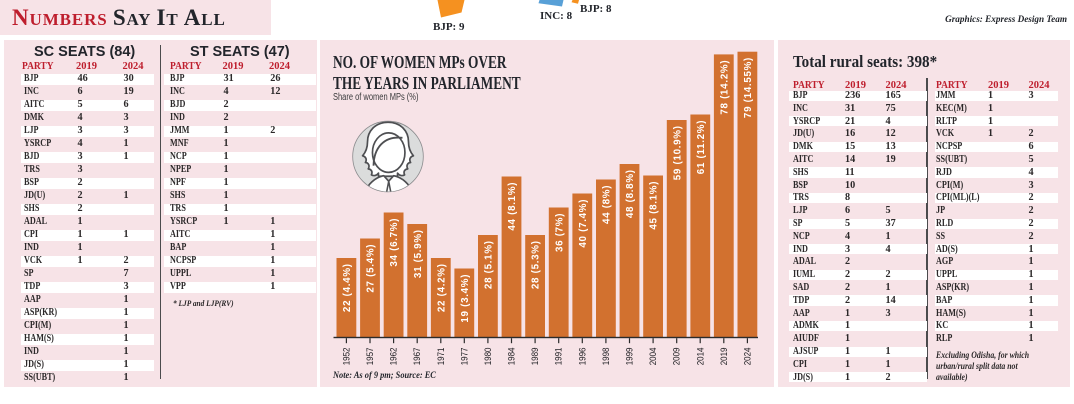  What do you see at coordinates (582, 223) in the screenshot?
I see `svg-text: 40 (7.4%)` at bounding box center [582, 223].